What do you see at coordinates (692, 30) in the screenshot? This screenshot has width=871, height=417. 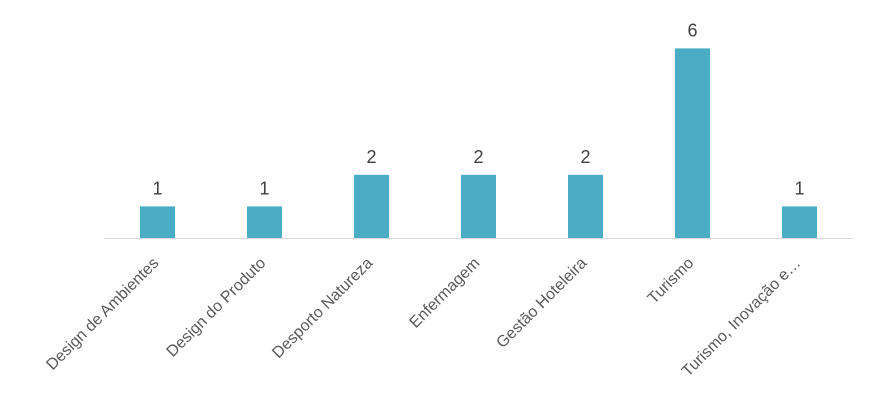 I see `data-label: 6` at bounding box center [692, 30].